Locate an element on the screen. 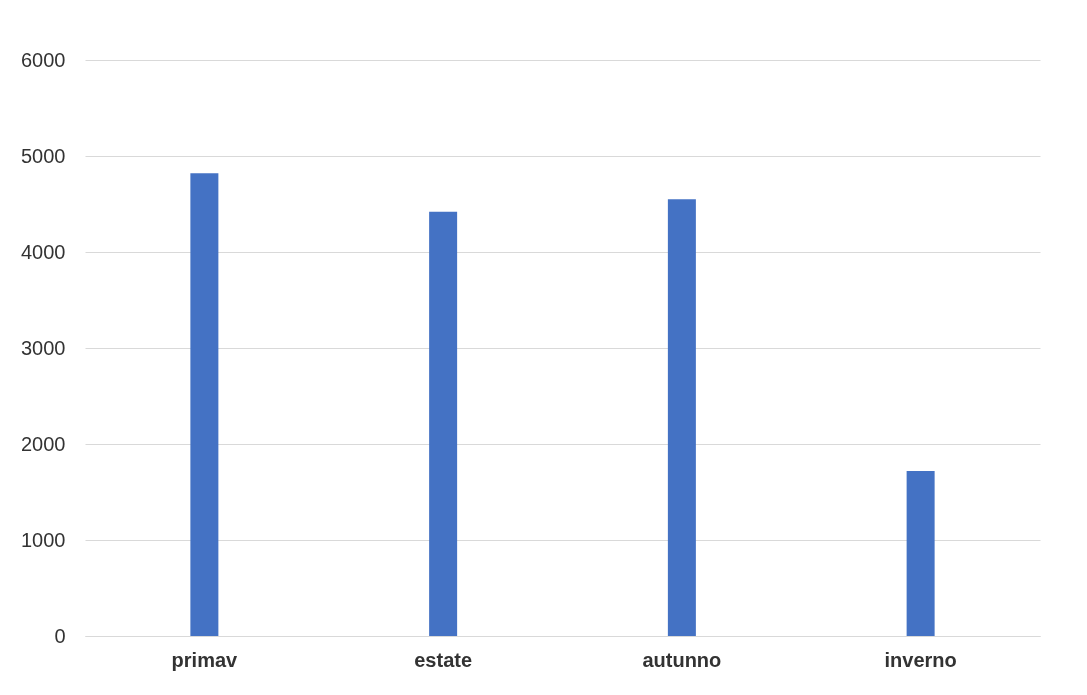 The image size is (1087, 695). x-tick-label: primav is located at coordinates (205, 659).